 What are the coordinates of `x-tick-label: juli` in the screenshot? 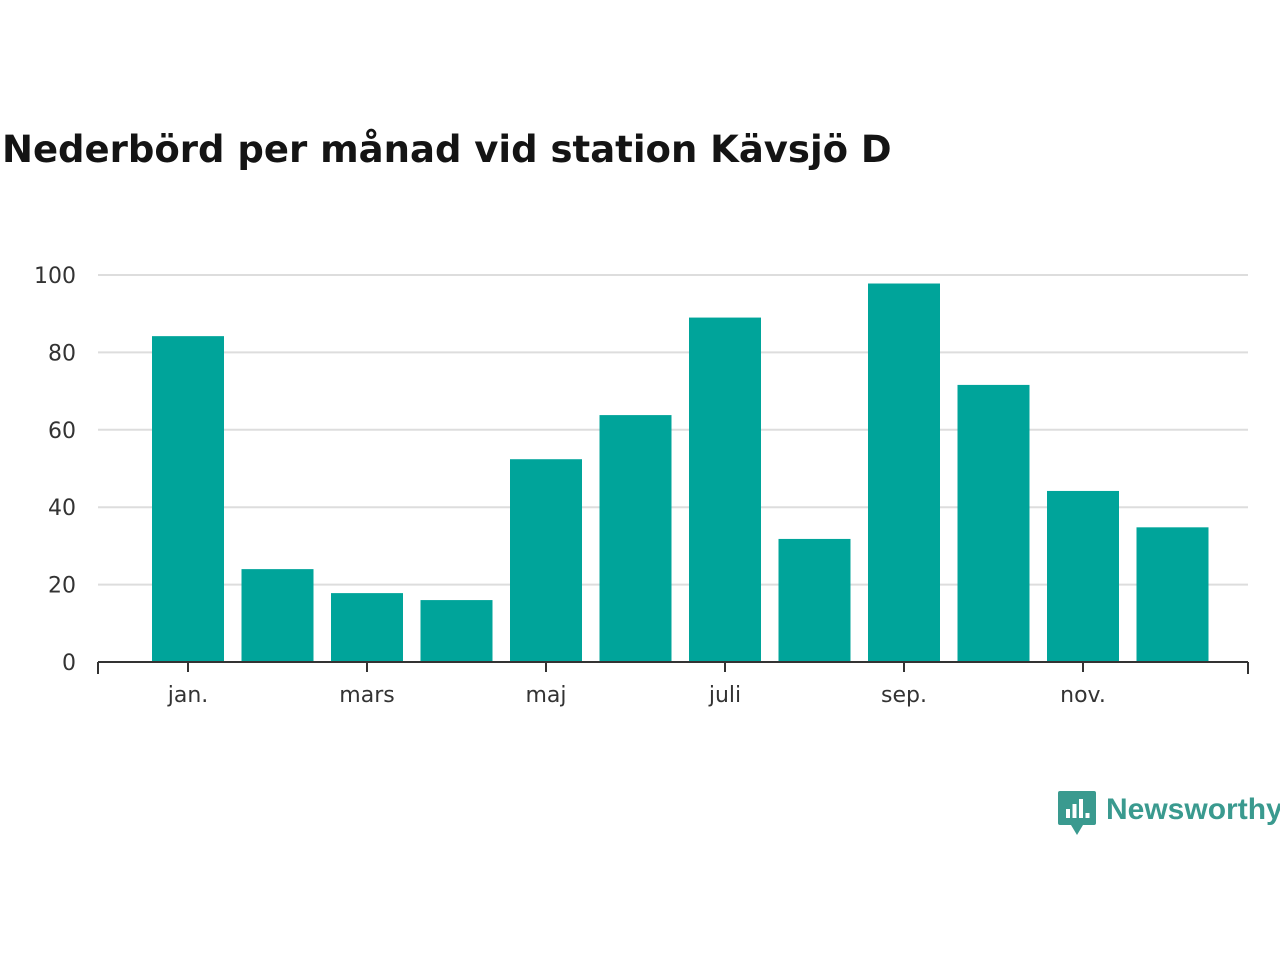 It's located at (724, 695).